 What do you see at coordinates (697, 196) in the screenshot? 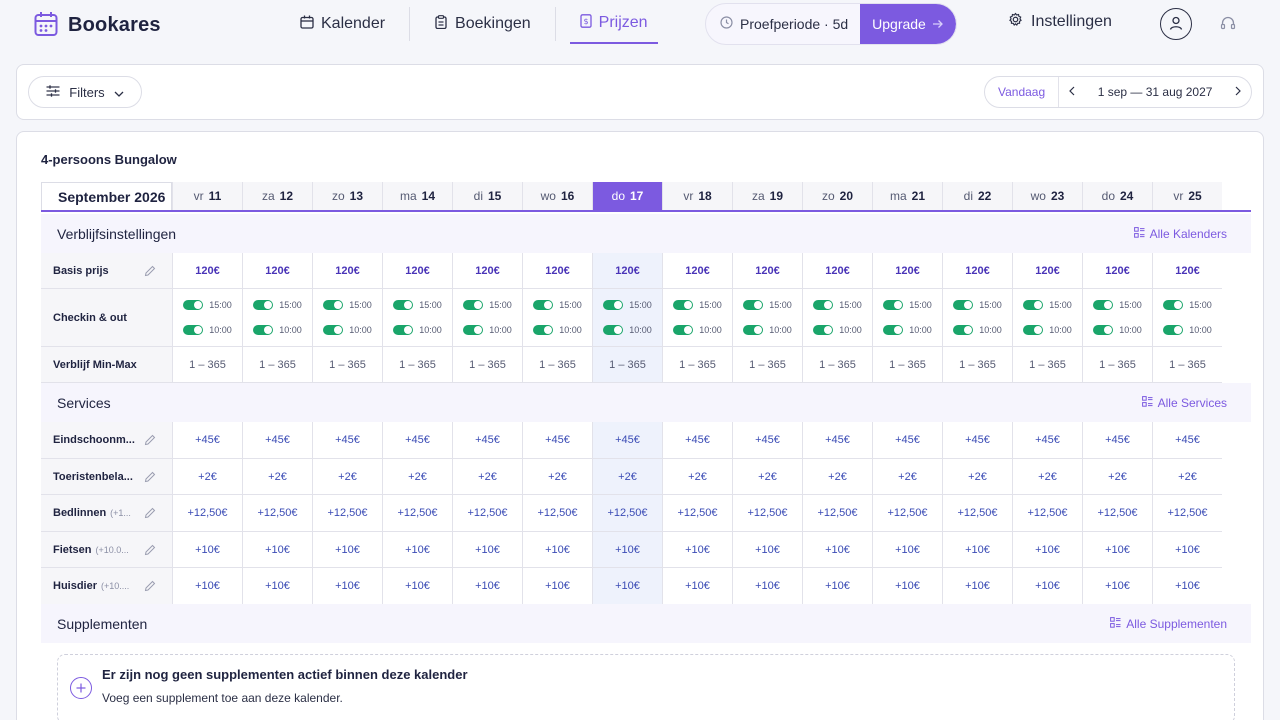
I see `day-header: vr 18` at bounding box center [697, 196].